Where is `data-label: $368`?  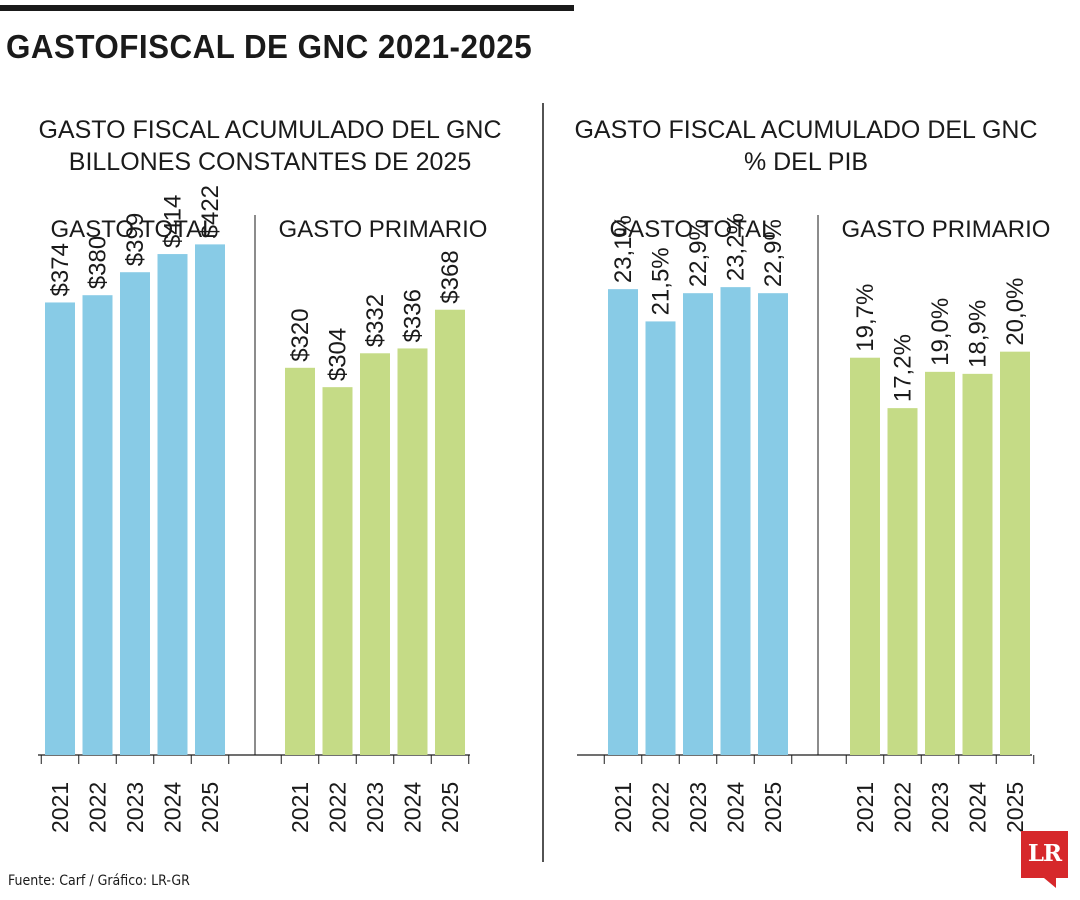
data-label: $368 is located at coordinates (450, 276).